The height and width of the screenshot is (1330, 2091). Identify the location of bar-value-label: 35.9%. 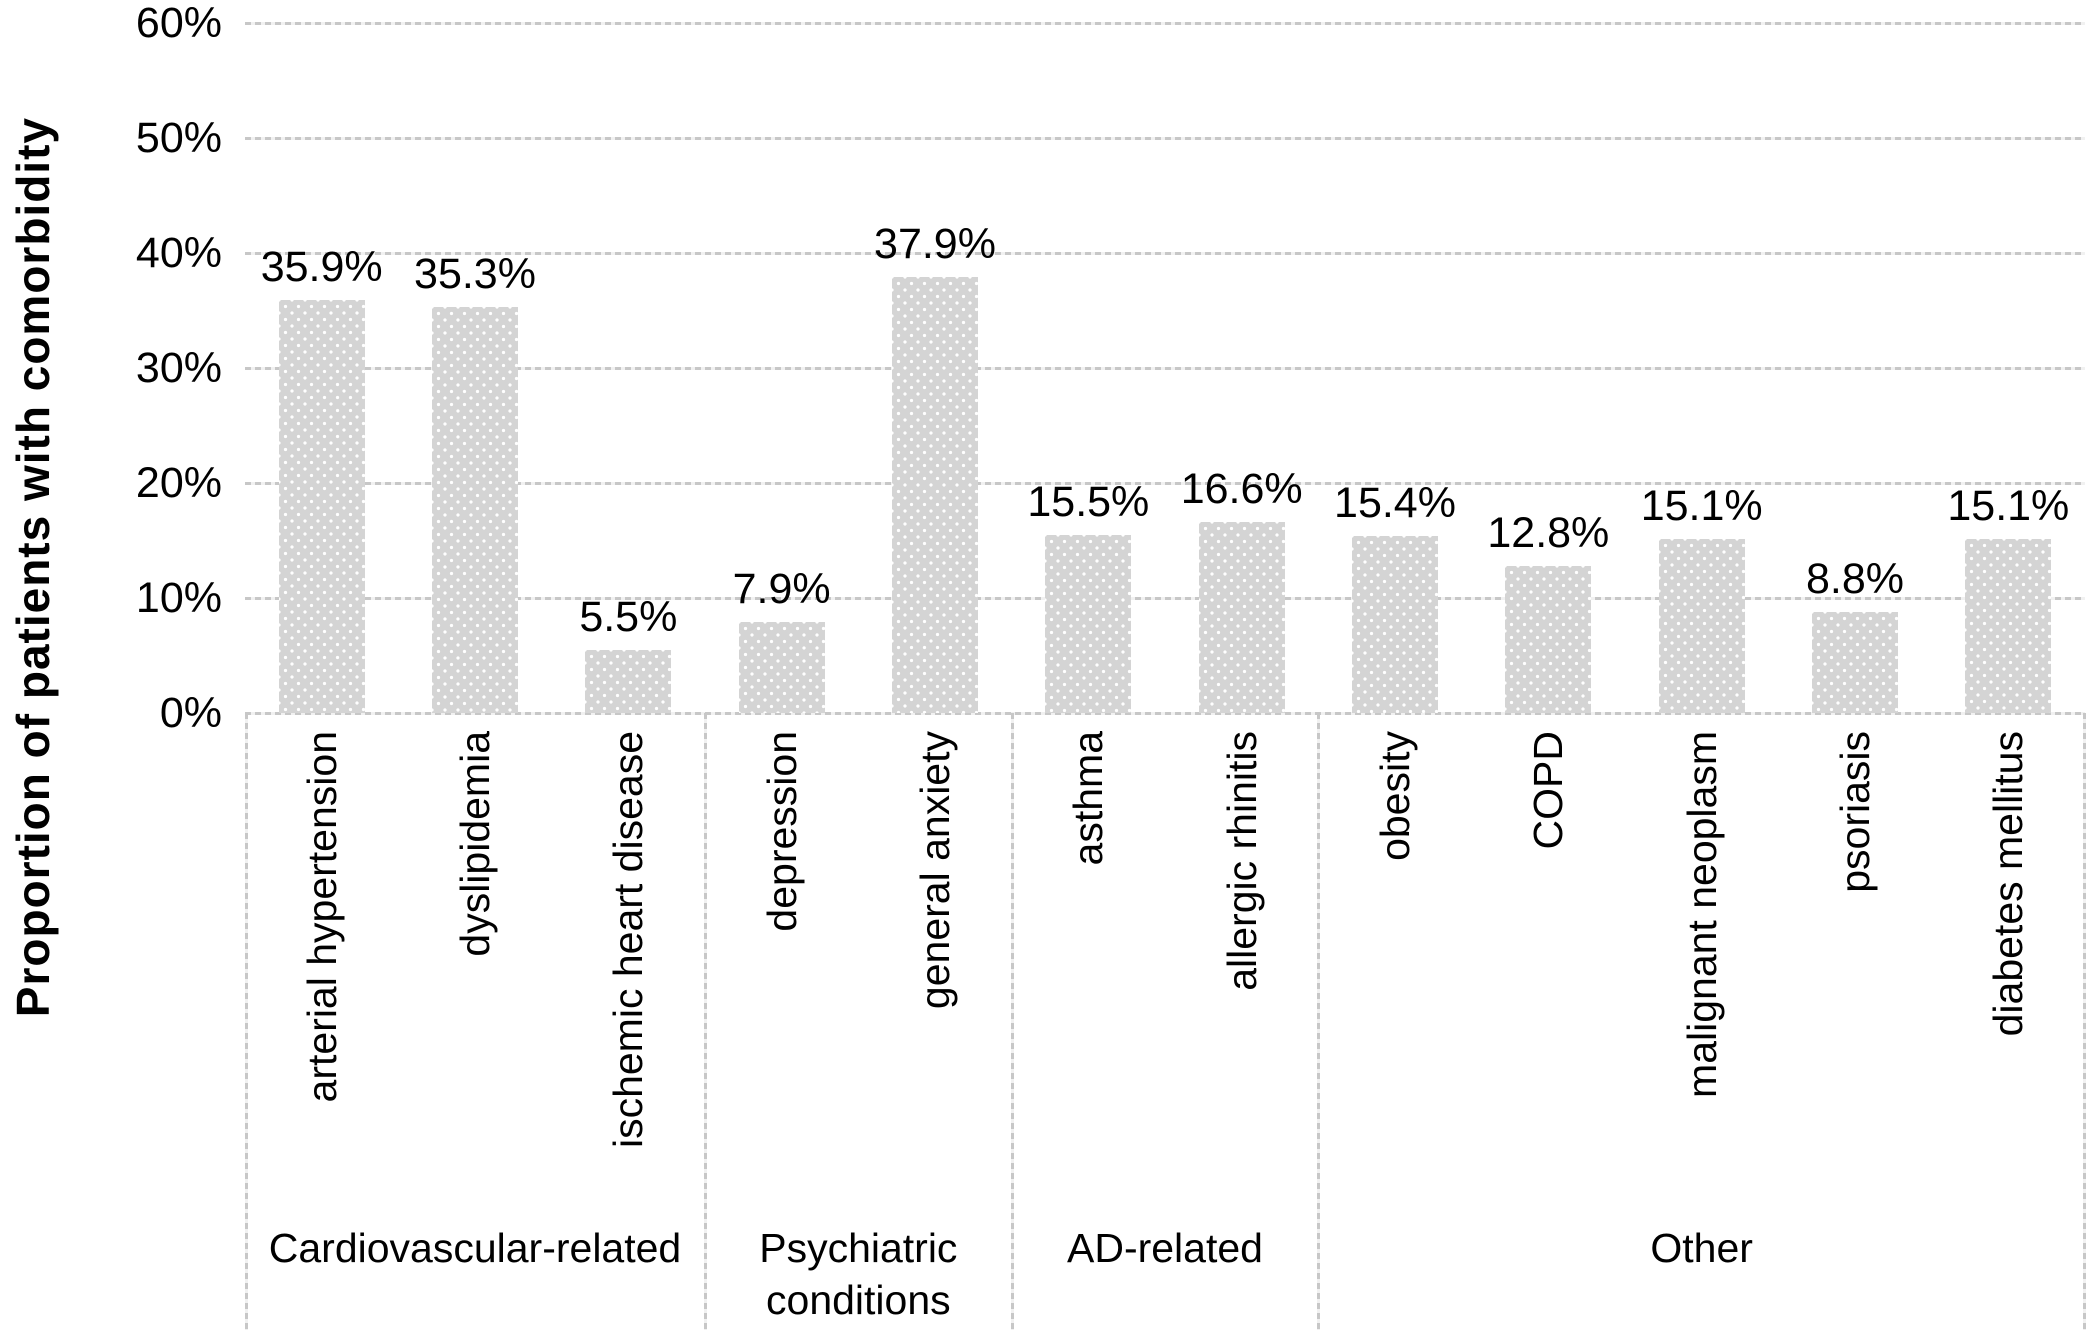
(321, 267).